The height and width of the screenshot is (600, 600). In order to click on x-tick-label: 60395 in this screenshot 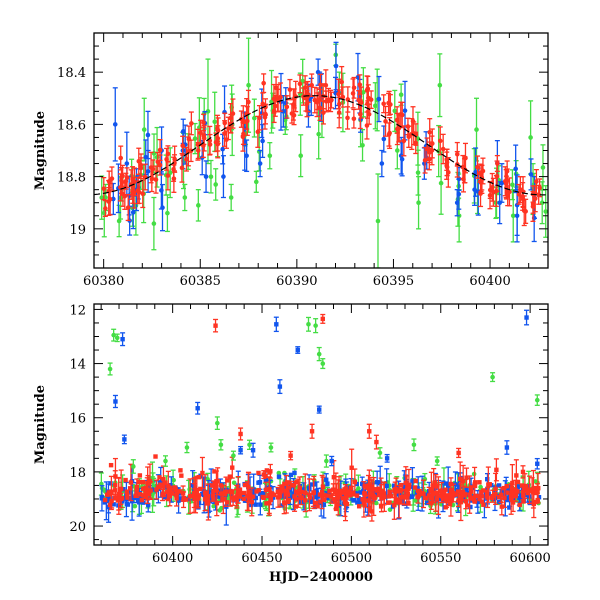, I will do `click(393, 281)`.